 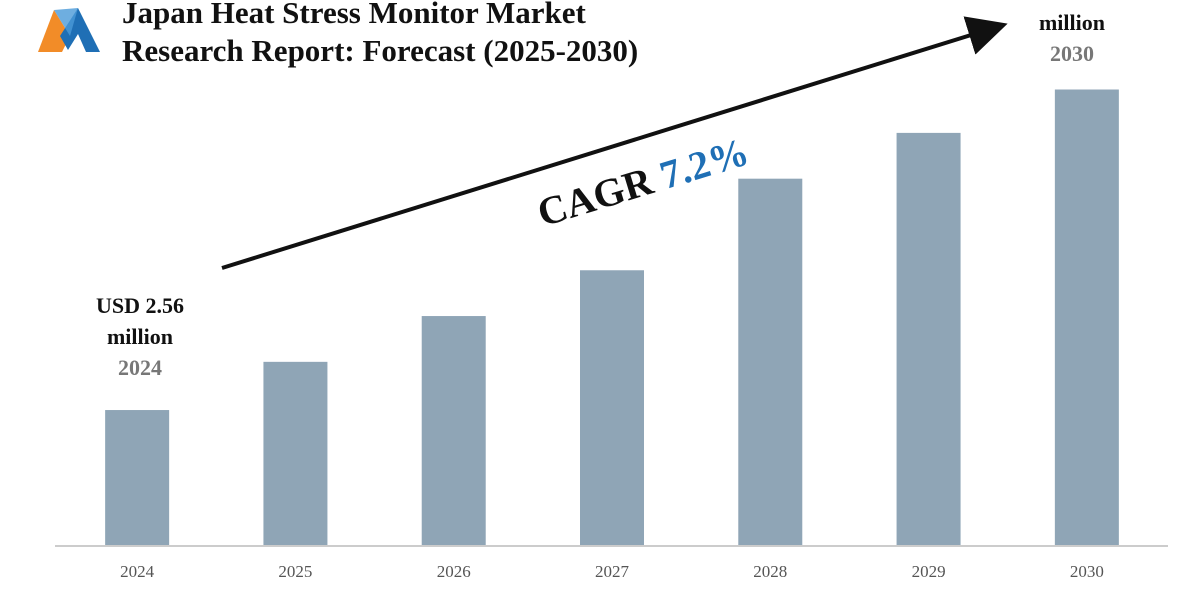 What do you see at coordinates (929, 571) in the screenshot?
I see `x-tick-label: 2029` at bounding box center [929, 571].